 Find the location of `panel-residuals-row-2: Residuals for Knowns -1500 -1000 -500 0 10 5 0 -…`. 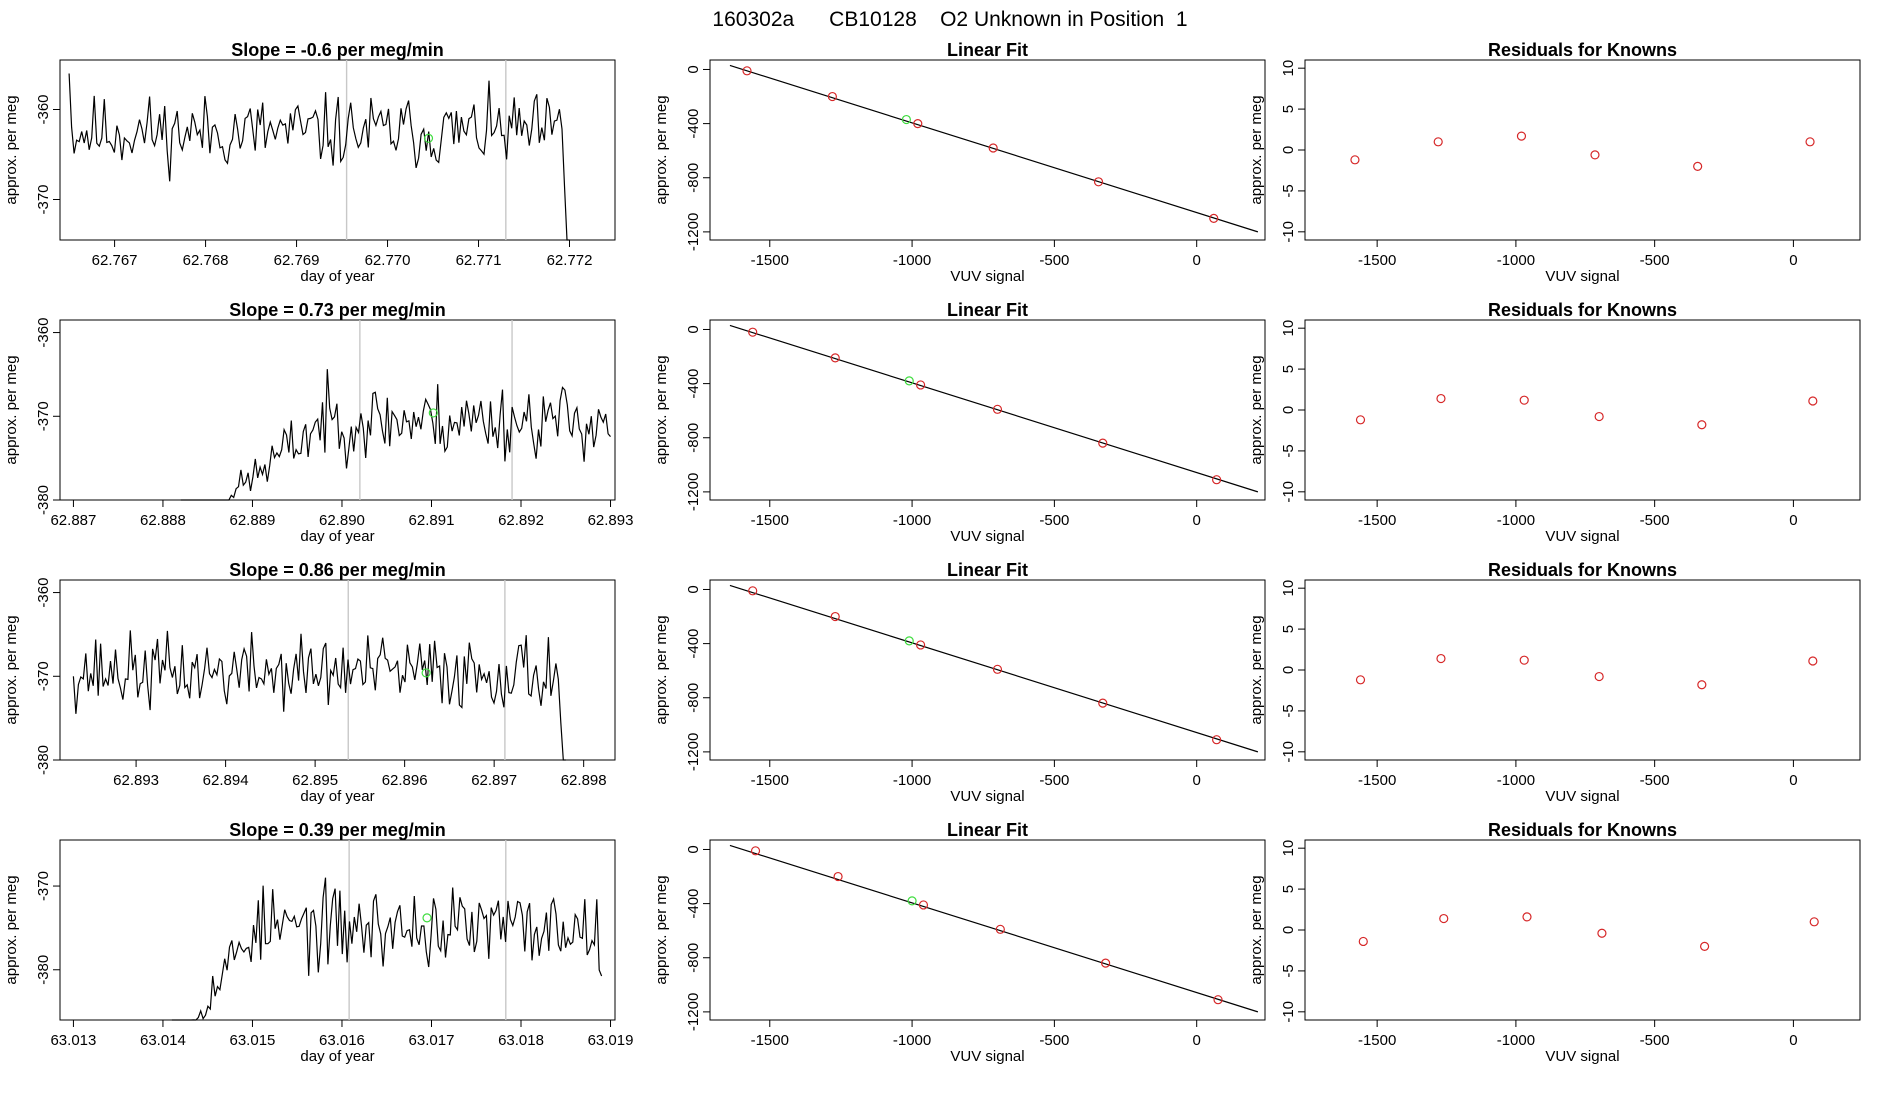

panel-residuals-row-2: Residuals for Knowns -1500 -1000 -500 0 10 5 0 -… is located at coordinates (1554, 422).